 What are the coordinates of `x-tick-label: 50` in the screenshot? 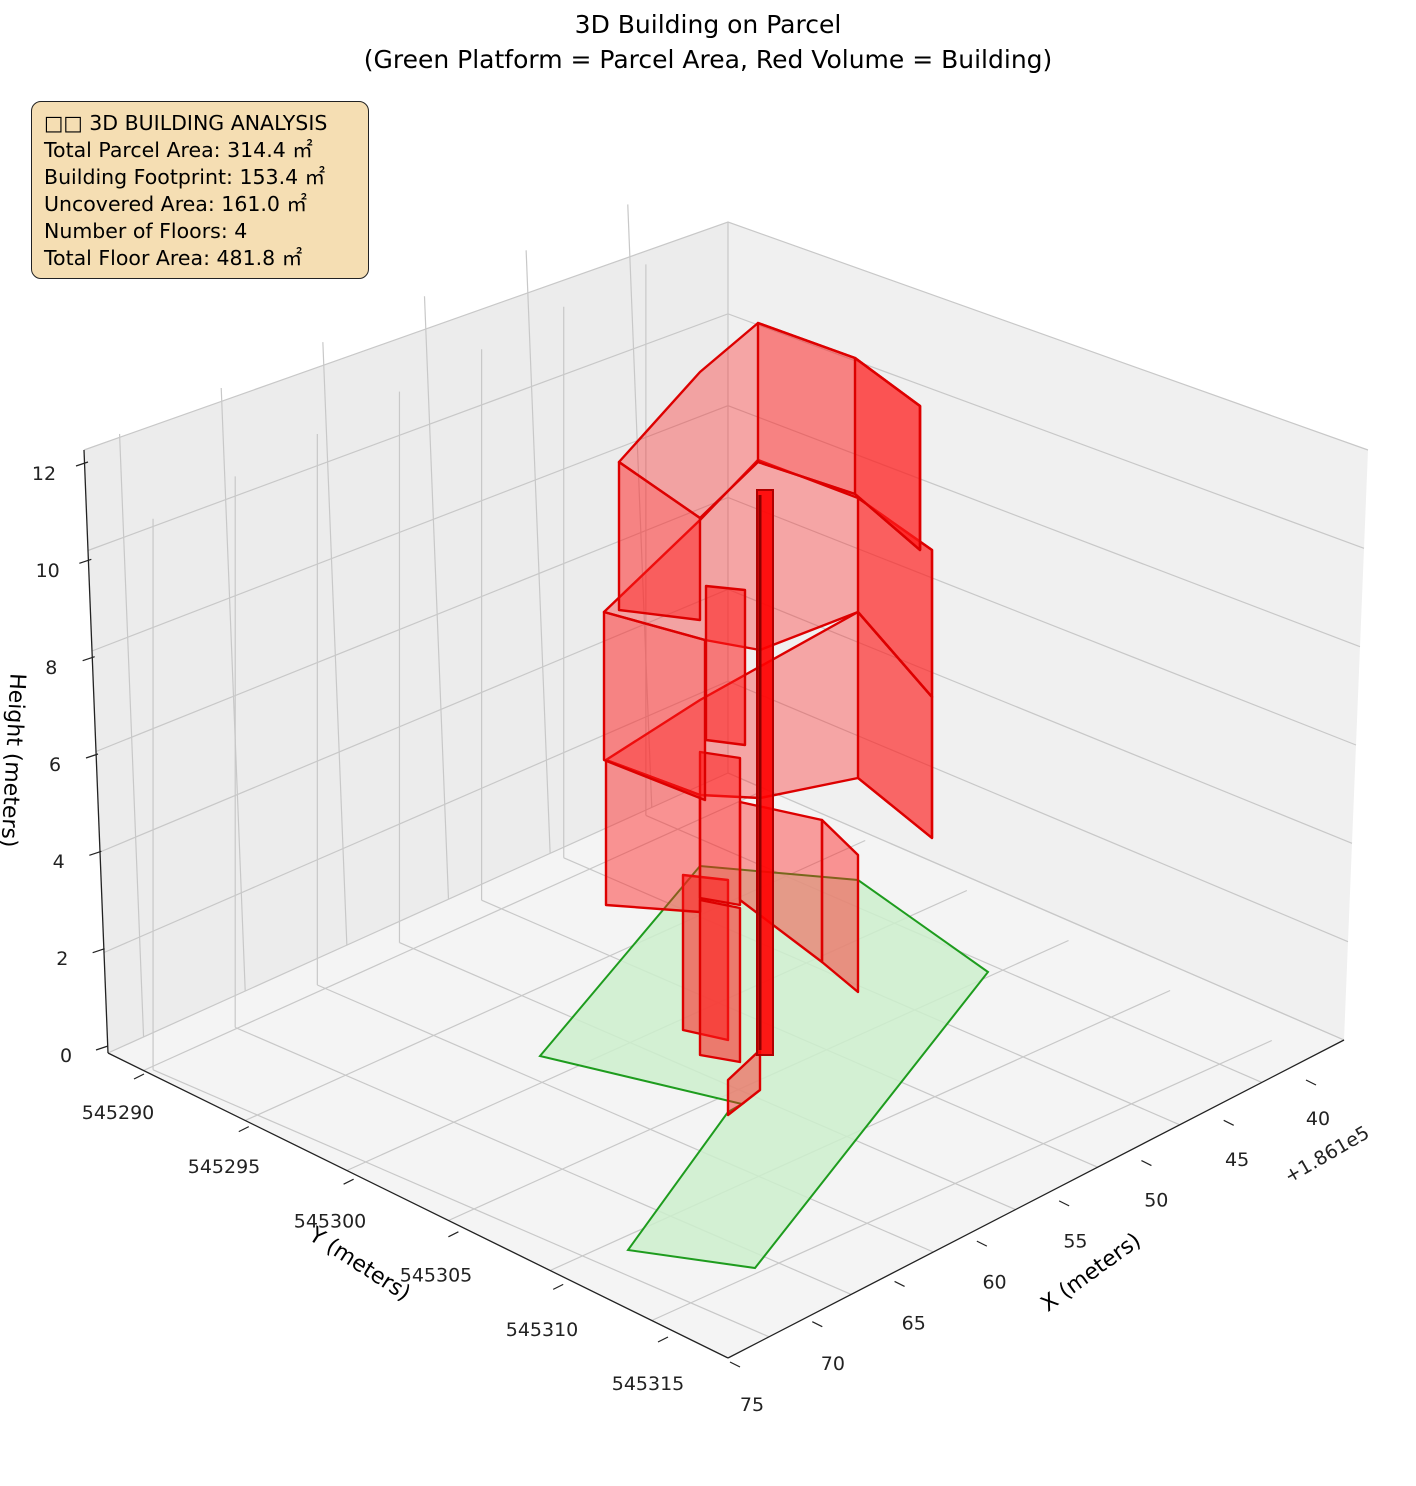 It's located at (1156, 1201).